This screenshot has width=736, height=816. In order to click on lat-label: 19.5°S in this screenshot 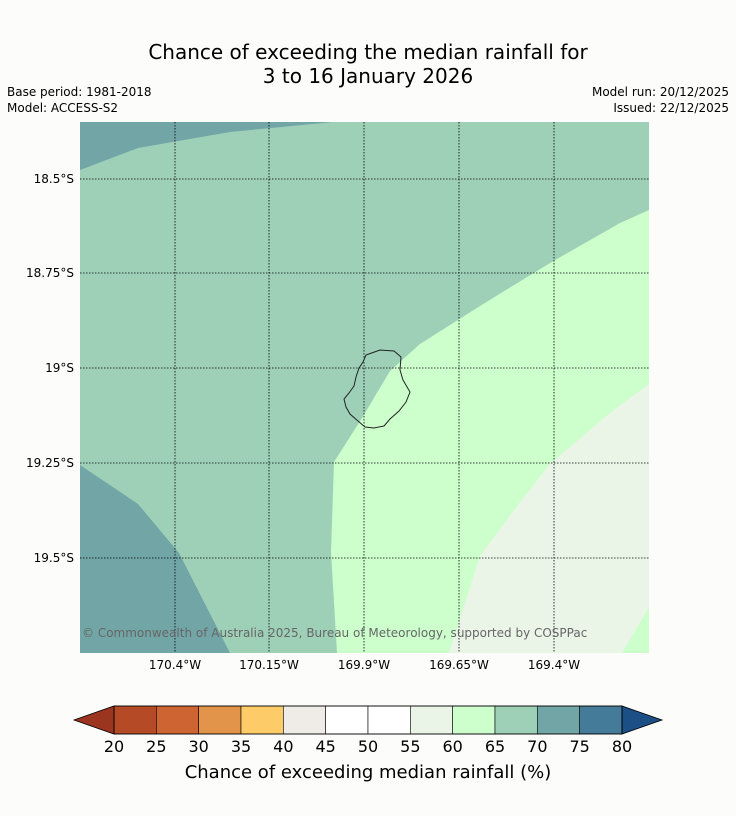, I will do `click(53, 558)`.